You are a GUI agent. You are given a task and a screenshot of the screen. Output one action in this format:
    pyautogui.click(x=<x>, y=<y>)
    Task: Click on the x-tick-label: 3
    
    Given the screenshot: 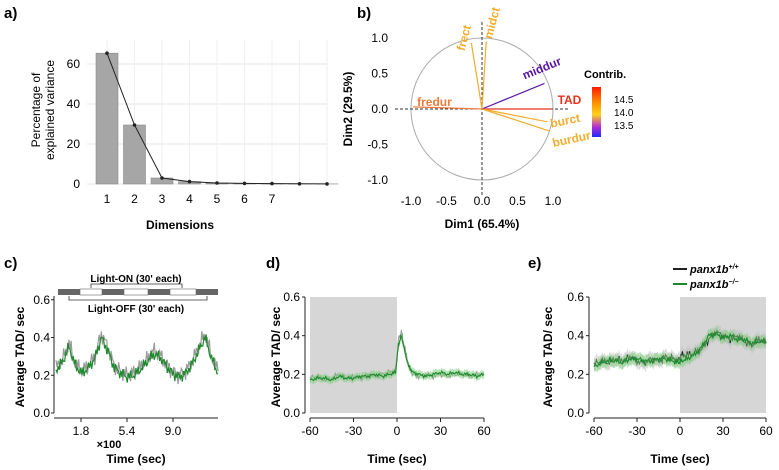 What is the action you would take?
    pyautogui.click(x=162, y=199)
    